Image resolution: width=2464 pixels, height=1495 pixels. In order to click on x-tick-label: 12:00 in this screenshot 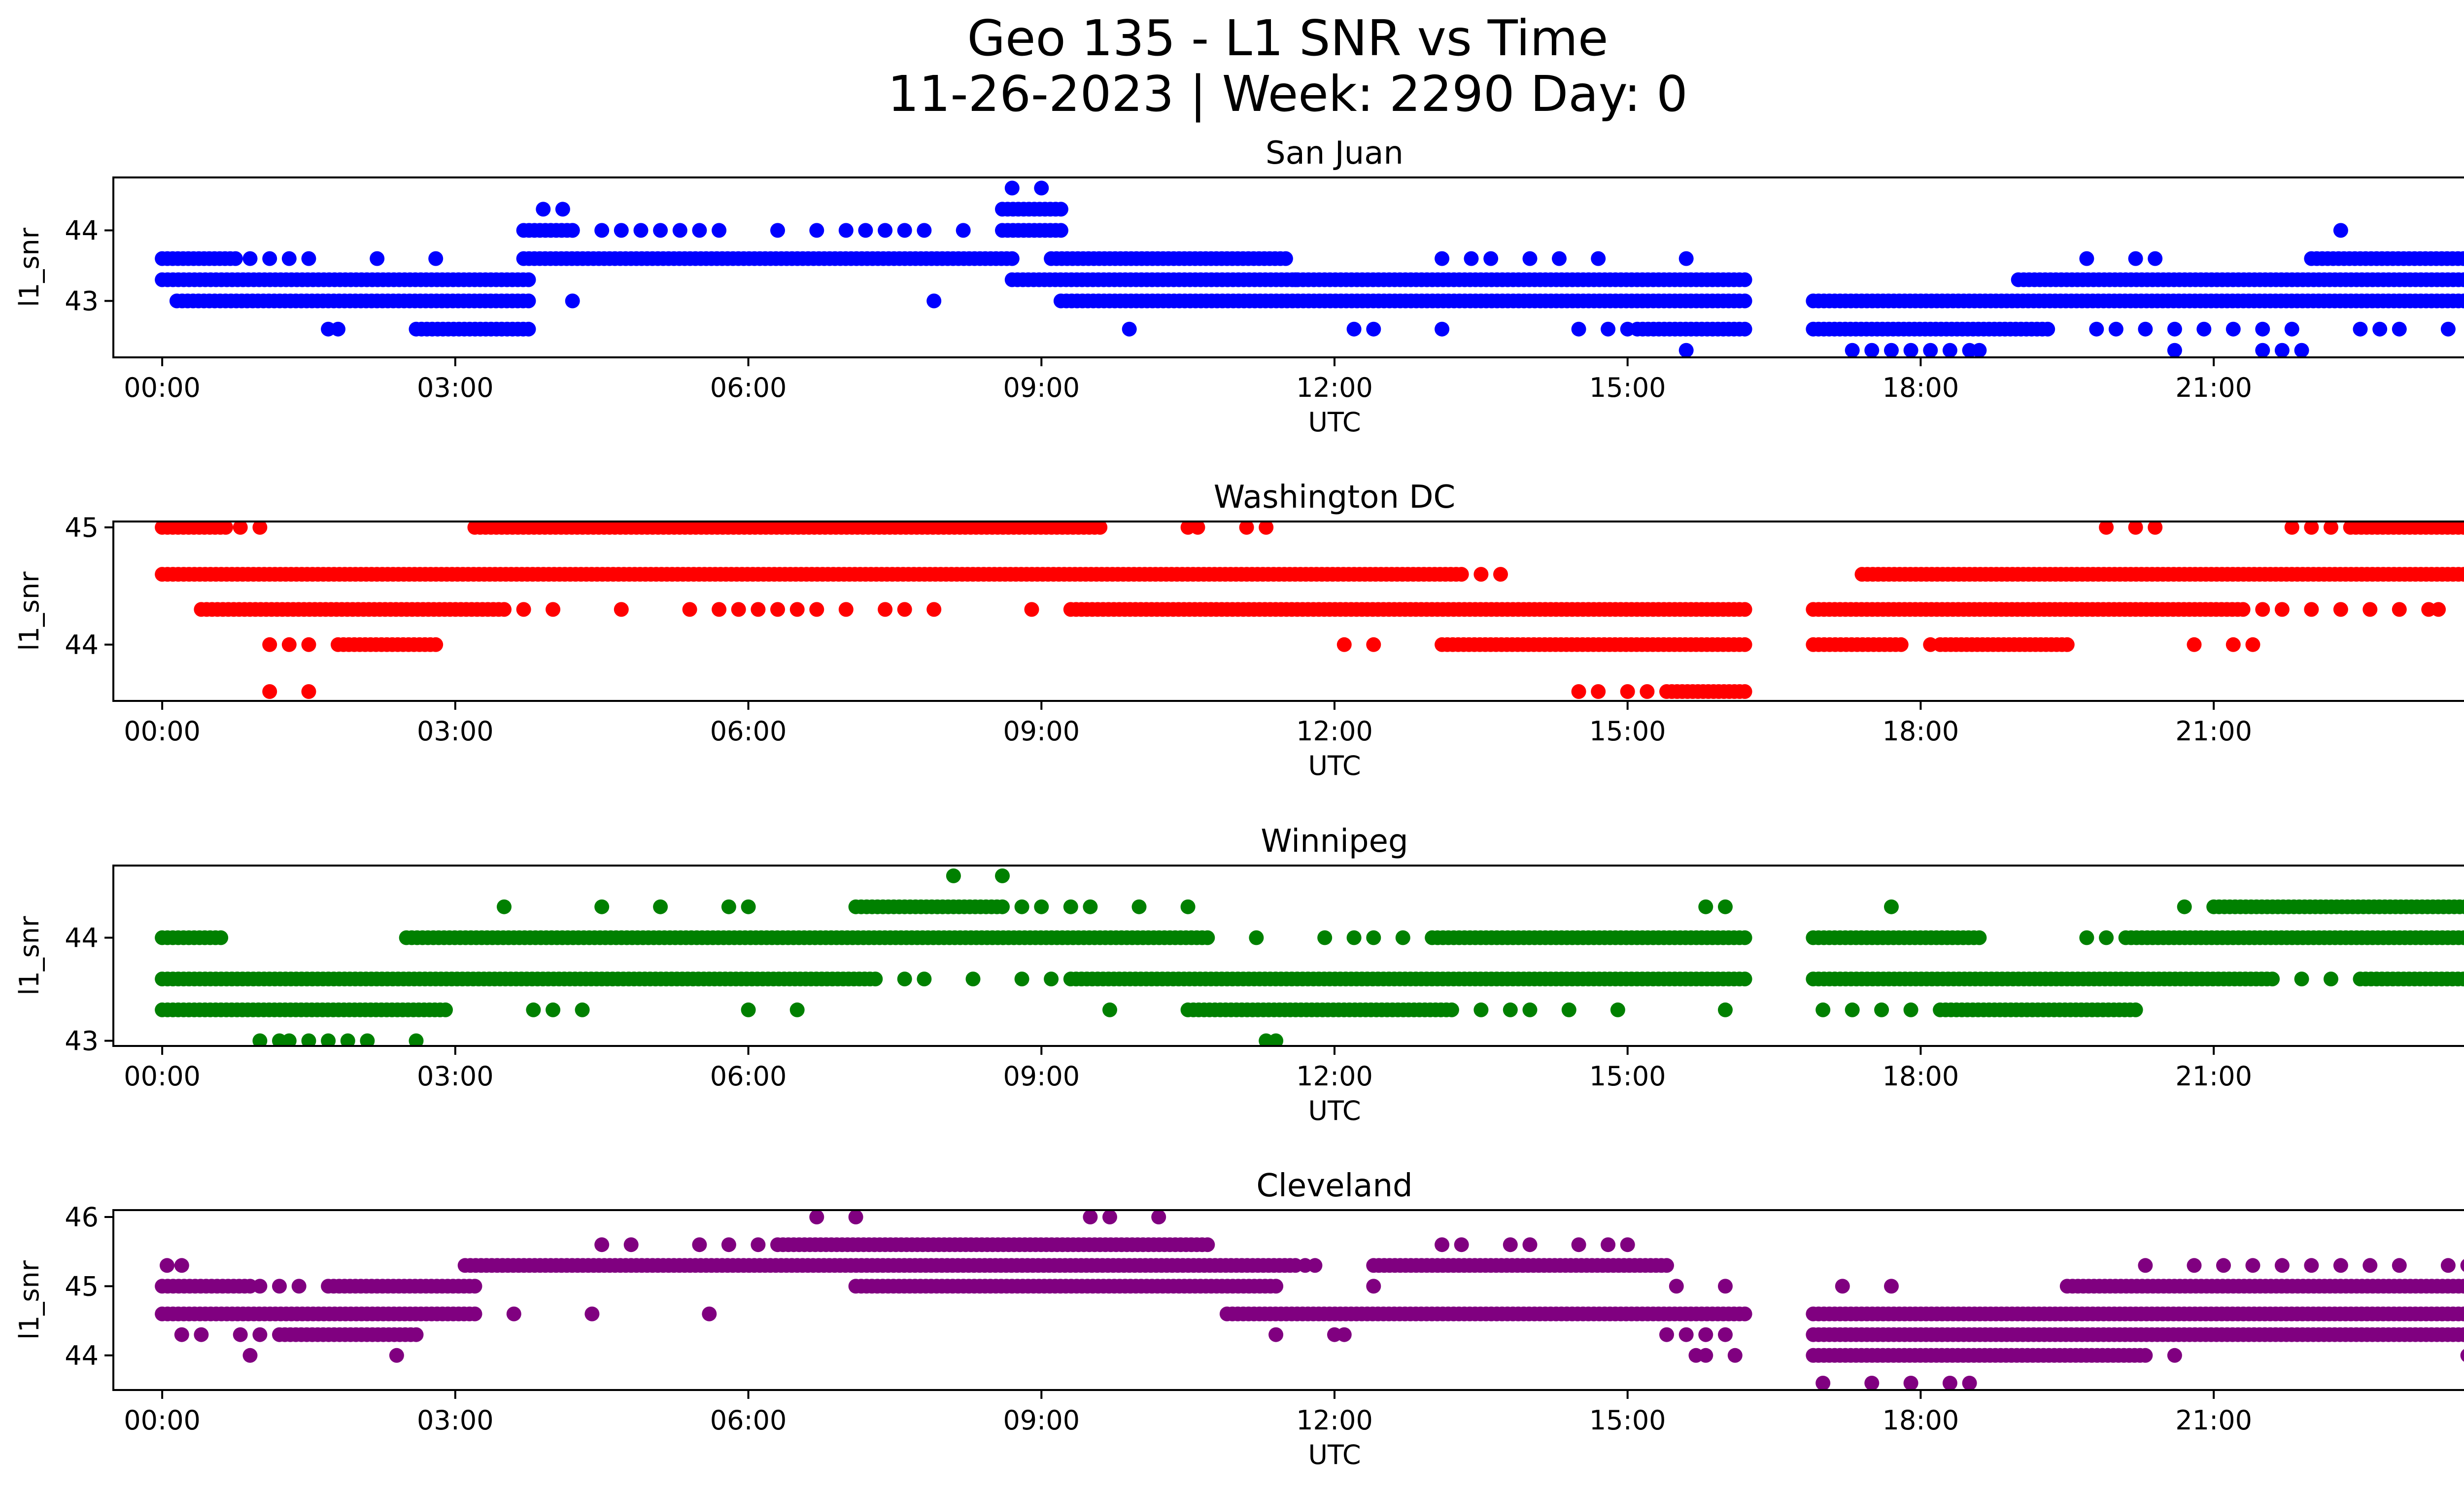, I will do `click(1334, 731)`.